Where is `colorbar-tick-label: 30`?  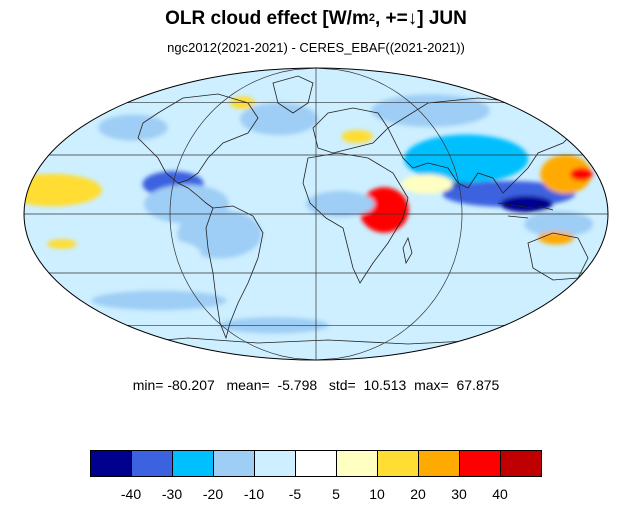
colorbar-tick-label: 30 is located at coordinates (459, 494).